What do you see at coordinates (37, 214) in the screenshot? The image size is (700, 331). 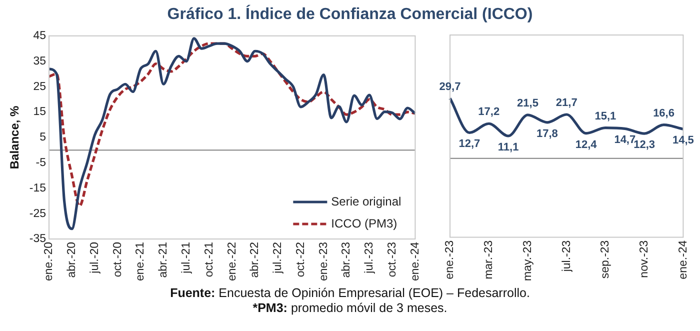 I see `y-tick-label: -25` at bounding box center [37, 214].